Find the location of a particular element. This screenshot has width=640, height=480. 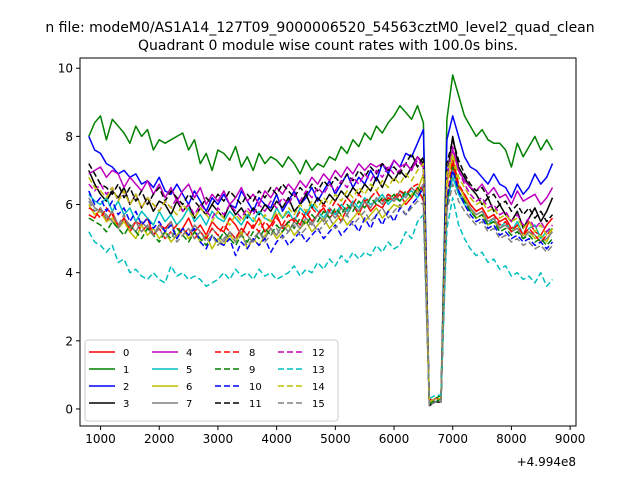

legend-label-10: 10 is located at coordinates (255, 387).